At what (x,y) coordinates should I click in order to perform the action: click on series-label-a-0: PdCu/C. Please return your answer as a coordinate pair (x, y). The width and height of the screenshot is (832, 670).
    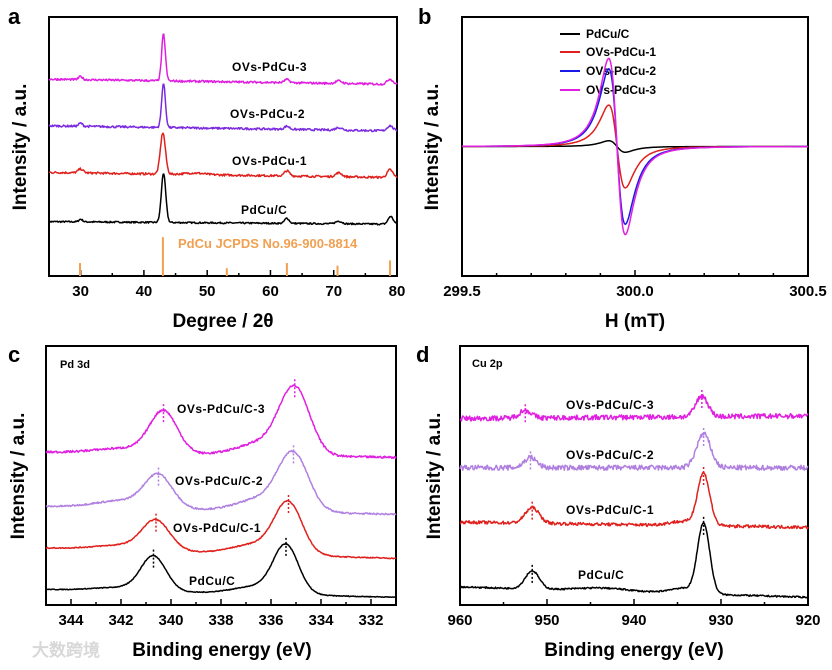
    Looking at the image, I should click on (264, 210).